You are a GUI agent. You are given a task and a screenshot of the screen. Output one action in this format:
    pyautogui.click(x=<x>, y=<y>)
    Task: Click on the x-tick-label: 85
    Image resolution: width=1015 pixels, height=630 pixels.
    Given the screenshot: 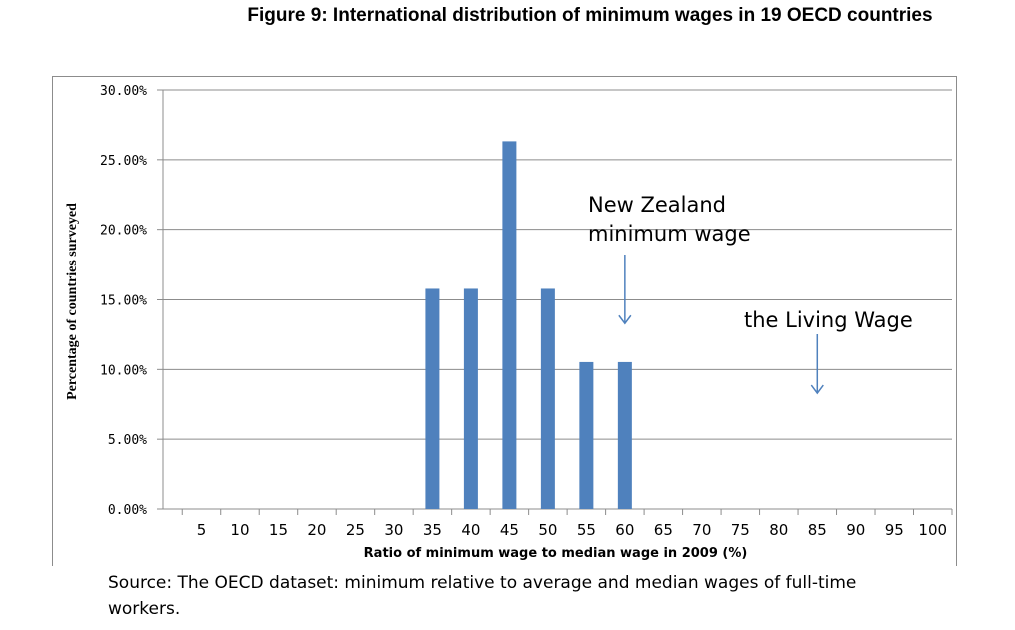 What is the action you would take?
    pyautogui.click(x=817, y=530)
    